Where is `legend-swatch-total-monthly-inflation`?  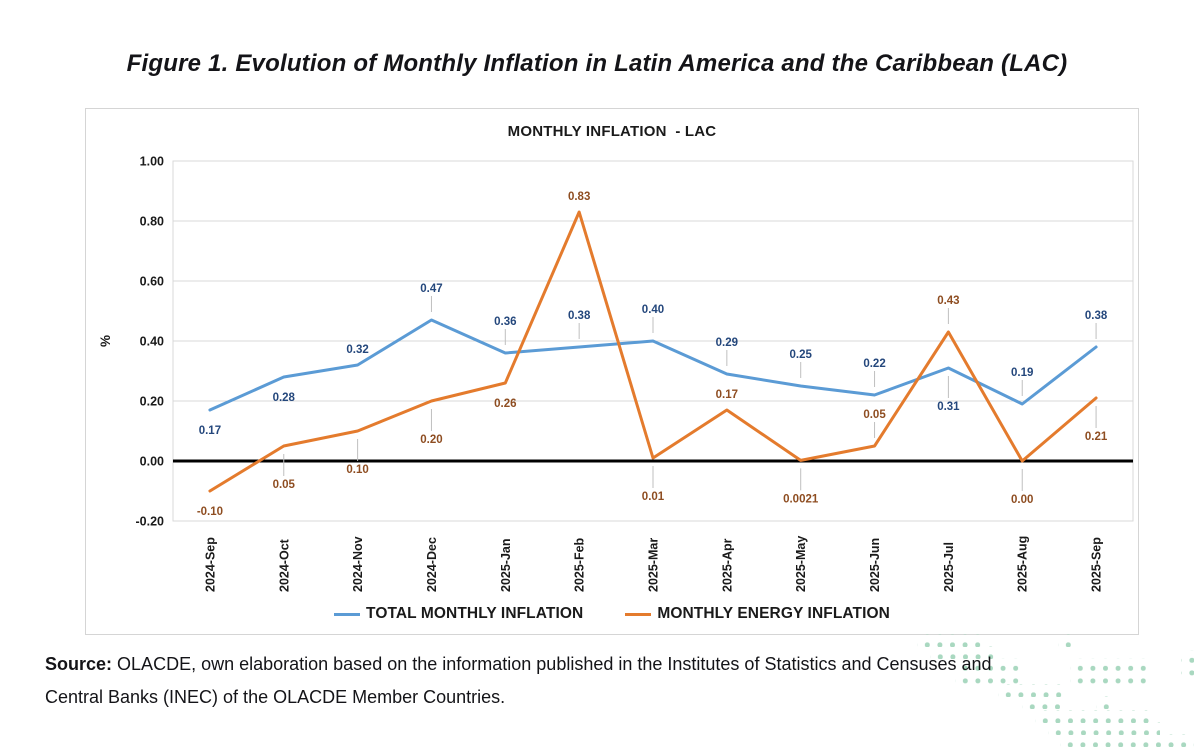 legend-swatch-total-monthly-inflation is located at coordinates (347, 614).